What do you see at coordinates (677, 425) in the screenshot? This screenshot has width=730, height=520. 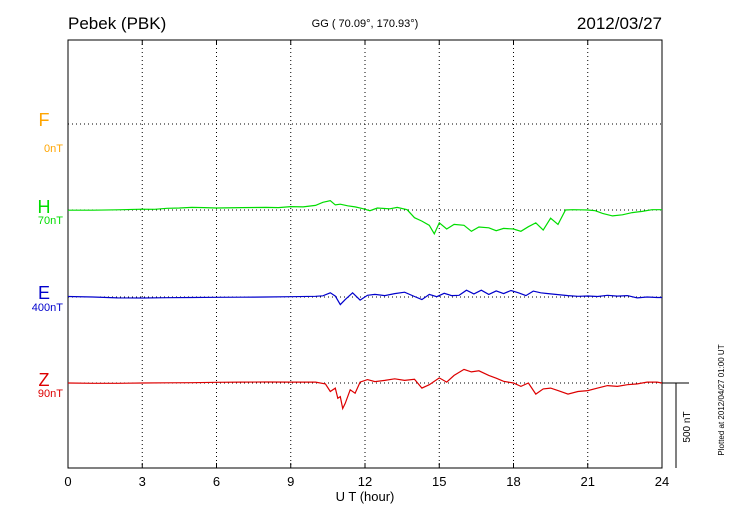 I see `scale-bar: 500 nT` at bounding box center [677, 425].